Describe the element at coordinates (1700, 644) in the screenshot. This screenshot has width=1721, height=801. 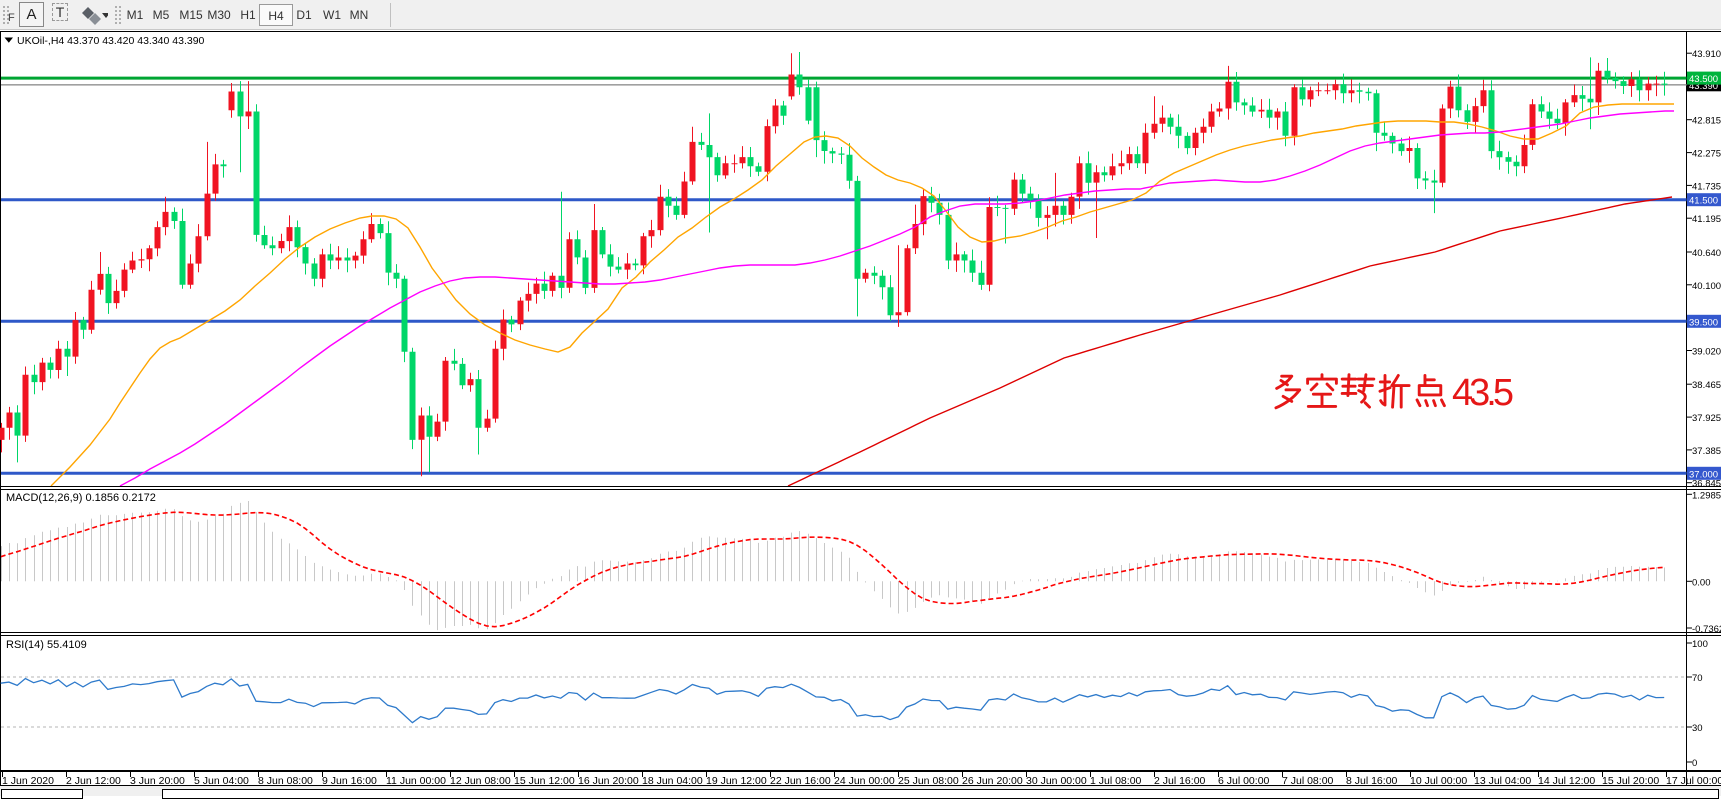
I see `svg-text: 100` at that location.